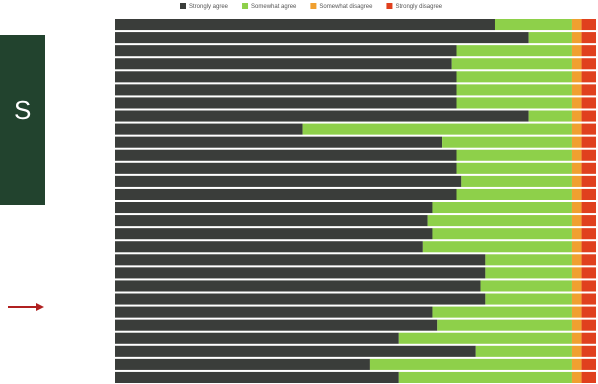 This screenshot has height=384, width=598. What do you see at coordinates (40, 307) in the screenshot?
I see `arrow-head` at bounding box center [40, 307].